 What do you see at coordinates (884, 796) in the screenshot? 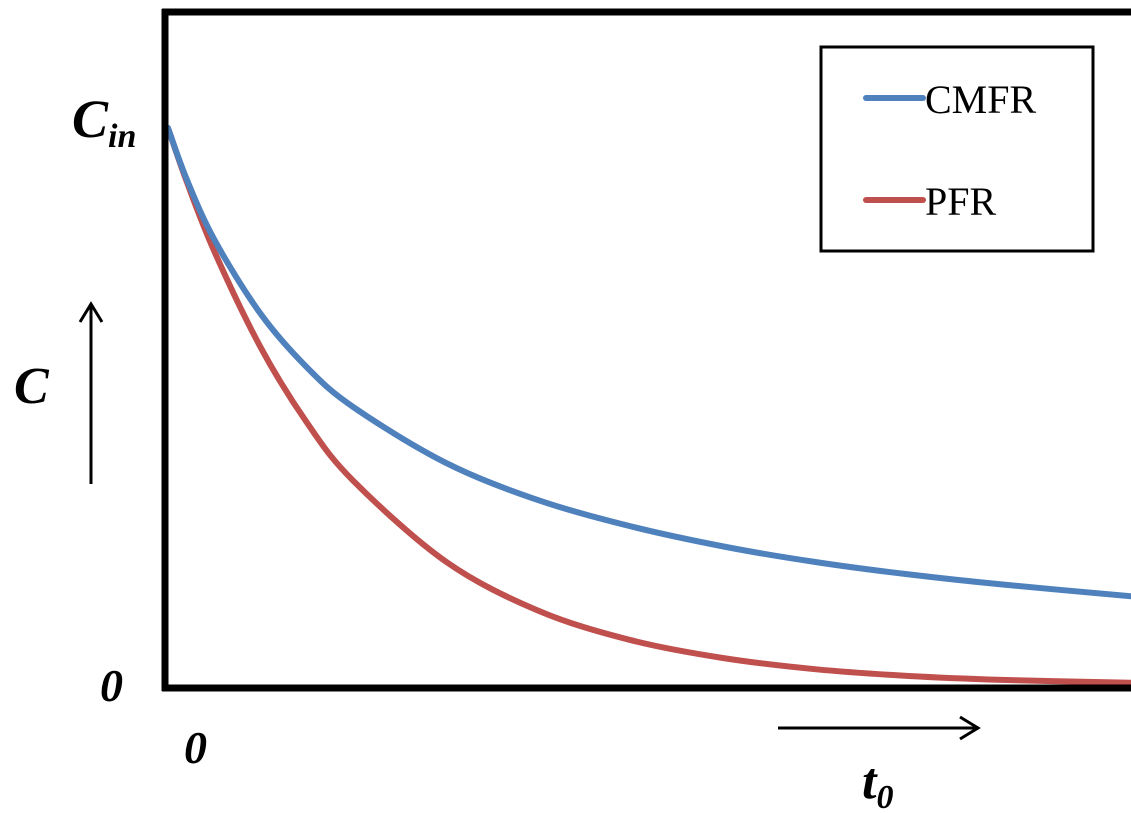
I see `x-axis-label-subscript: 0` at bounding box center [884, 796].